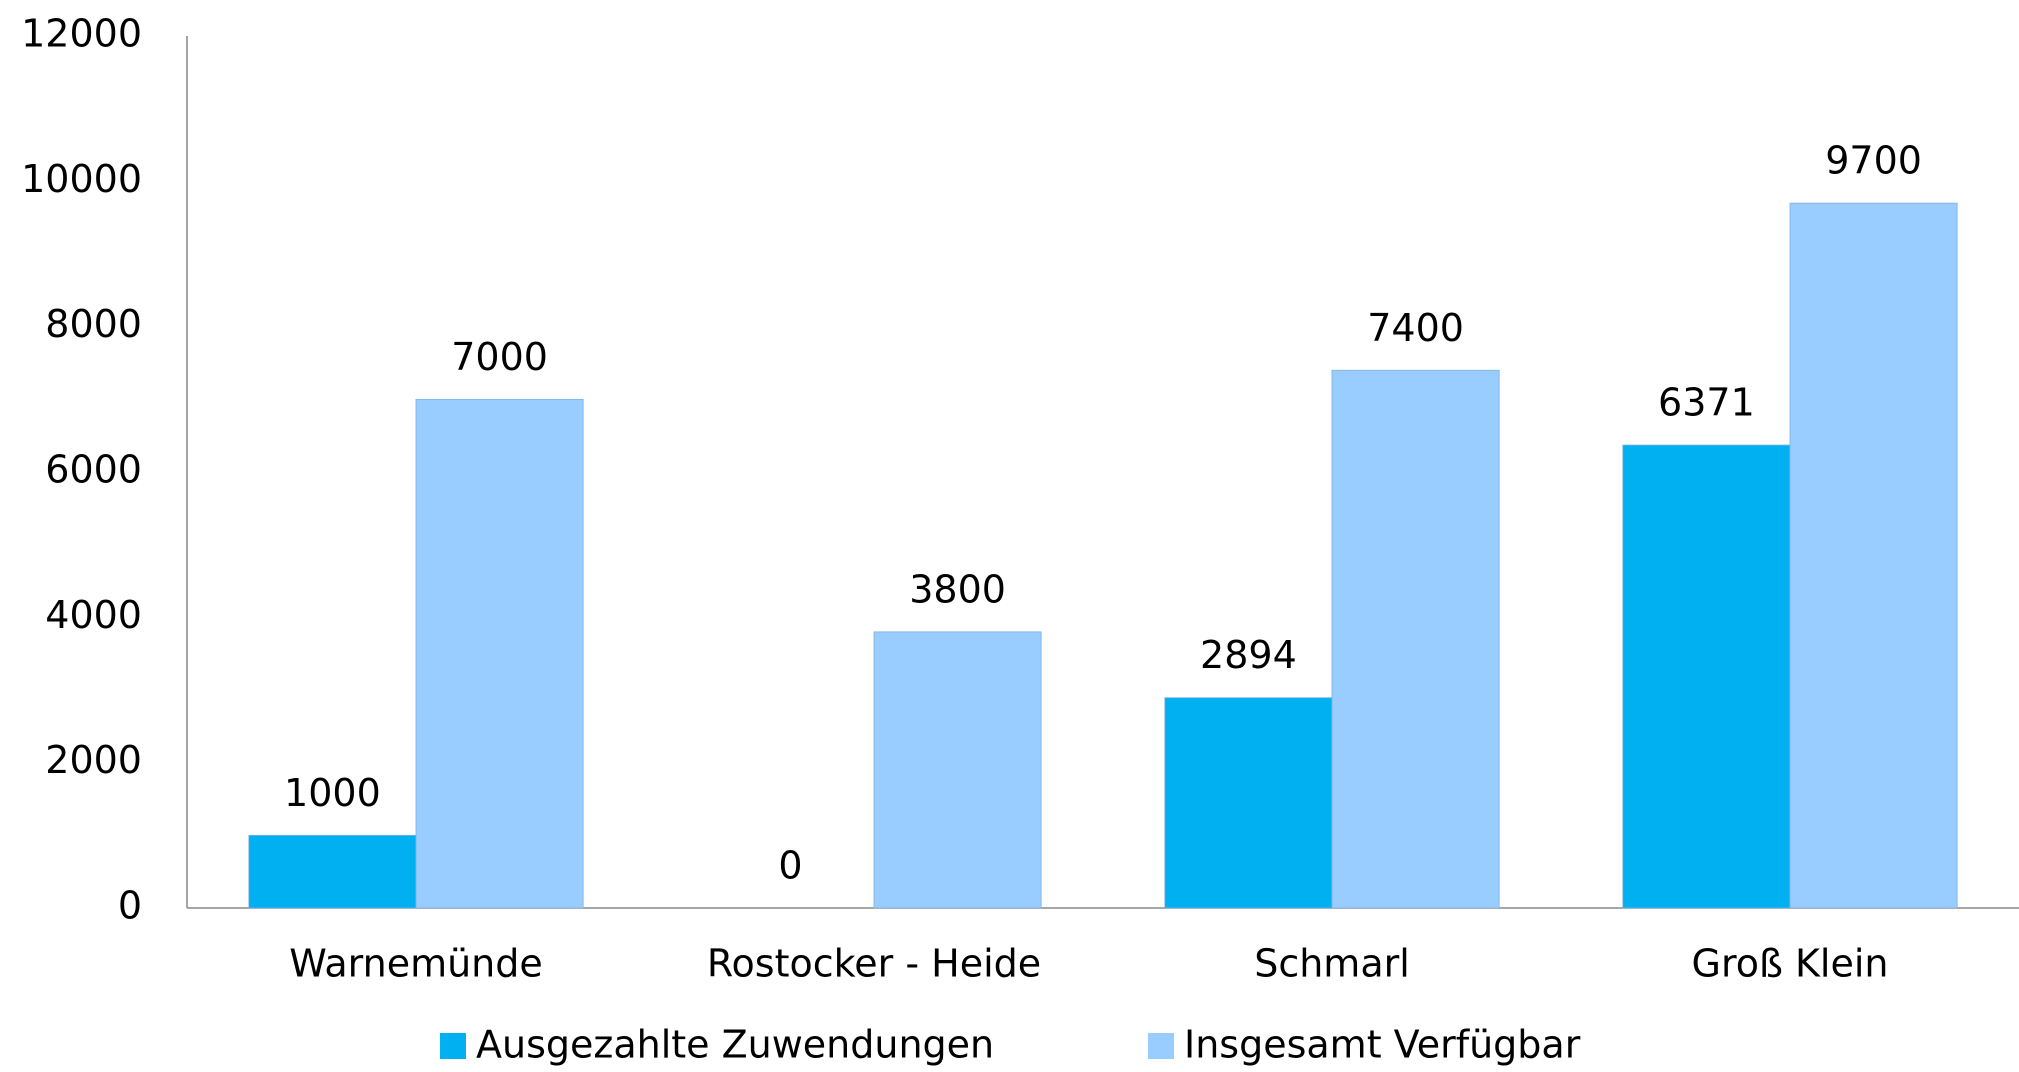 The image size is (2019, 1072). I want to click on legend-label: Insgesamt Verfügbar, so click(1382, 1045).